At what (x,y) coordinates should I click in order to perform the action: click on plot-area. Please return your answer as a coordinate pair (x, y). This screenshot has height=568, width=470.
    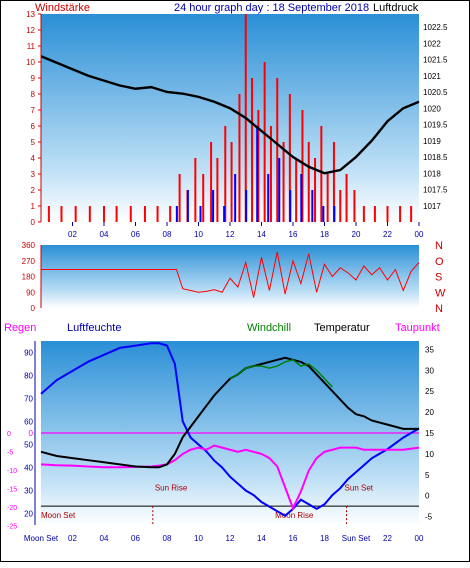
    Looking at the image, I should click on (230, 276).